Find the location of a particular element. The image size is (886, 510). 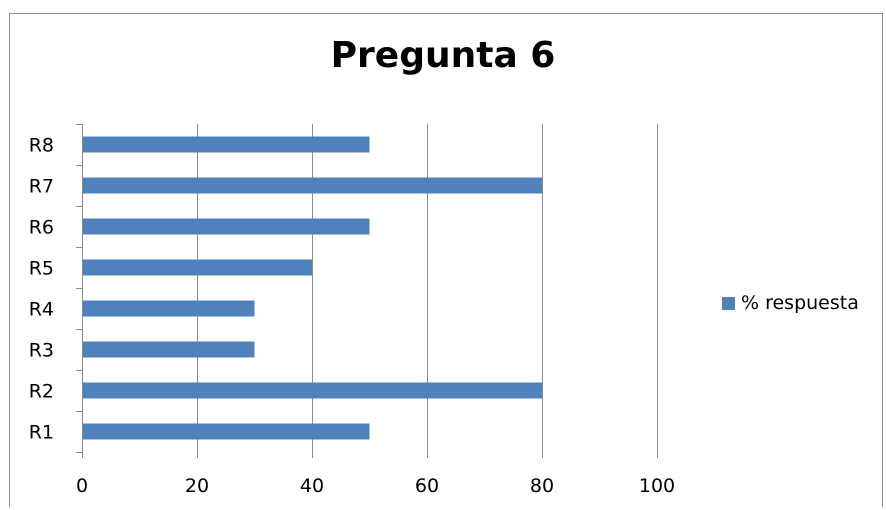

x-tick-label: 80 is located at coordinates (542, 486).